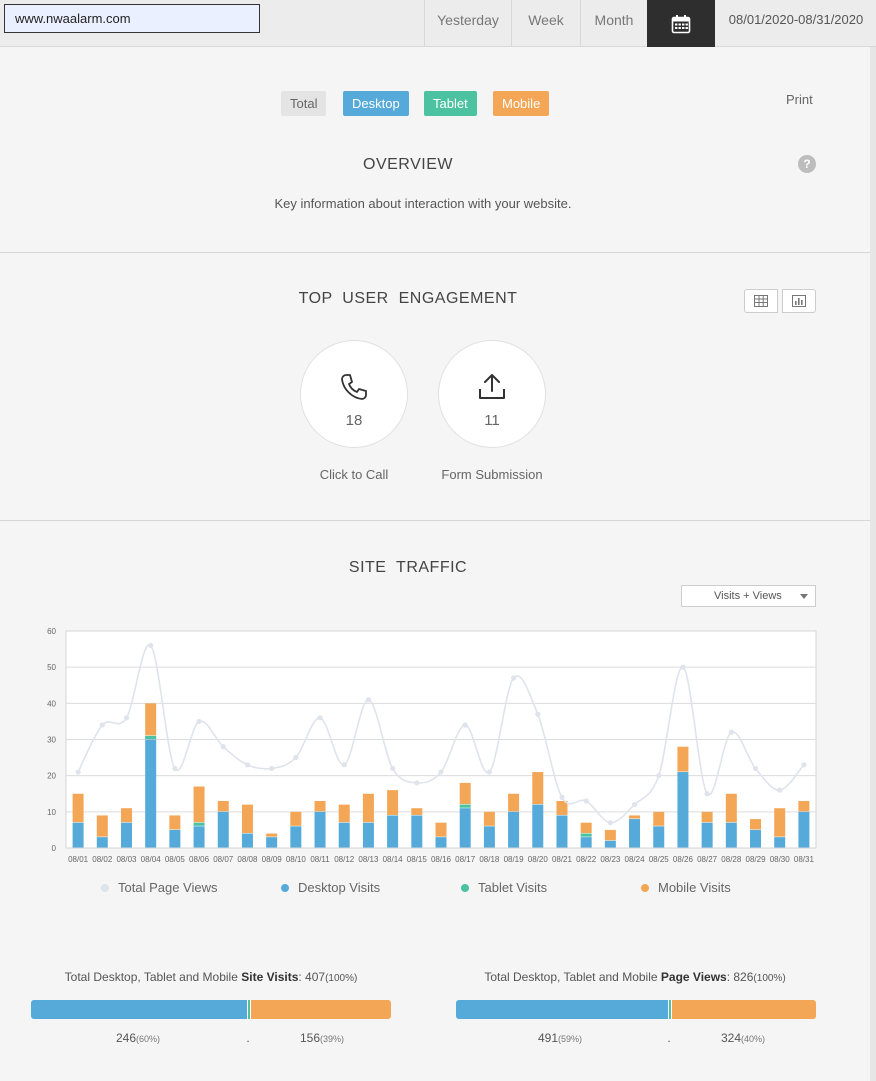  What do you see at coordinates (223, 859) in the screenshot?
I see `x-tick-label: 08/07` at bounding box center [223, 859].